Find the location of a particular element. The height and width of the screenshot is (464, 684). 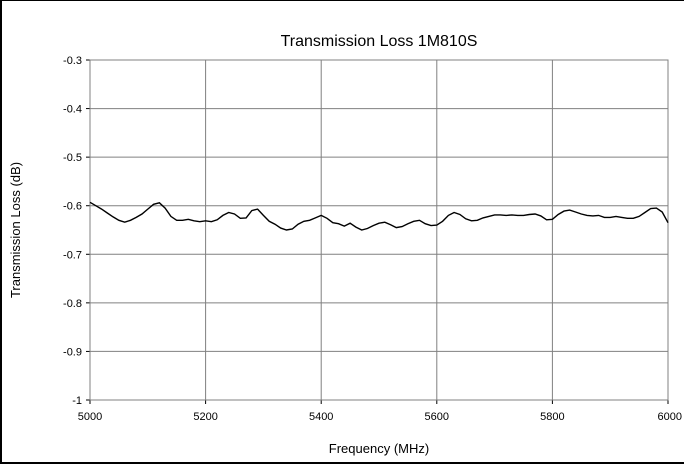

y-tick-labels: -0.3 -0.4 -0.5 -0.6 -0.7 -0.8 -0.9 -1 is located at coordinates (72, 231).